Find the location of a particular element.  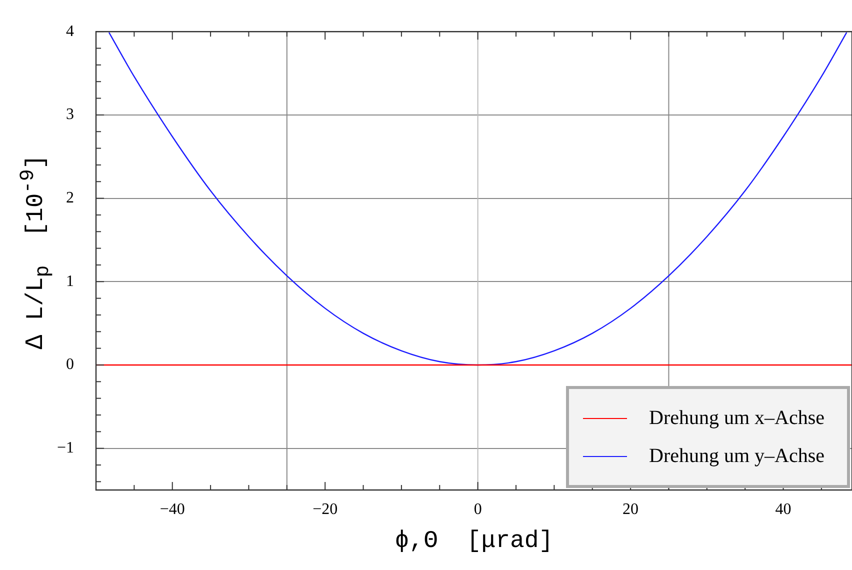

x-tick-label: 40 is located at coordinates (783, 509).